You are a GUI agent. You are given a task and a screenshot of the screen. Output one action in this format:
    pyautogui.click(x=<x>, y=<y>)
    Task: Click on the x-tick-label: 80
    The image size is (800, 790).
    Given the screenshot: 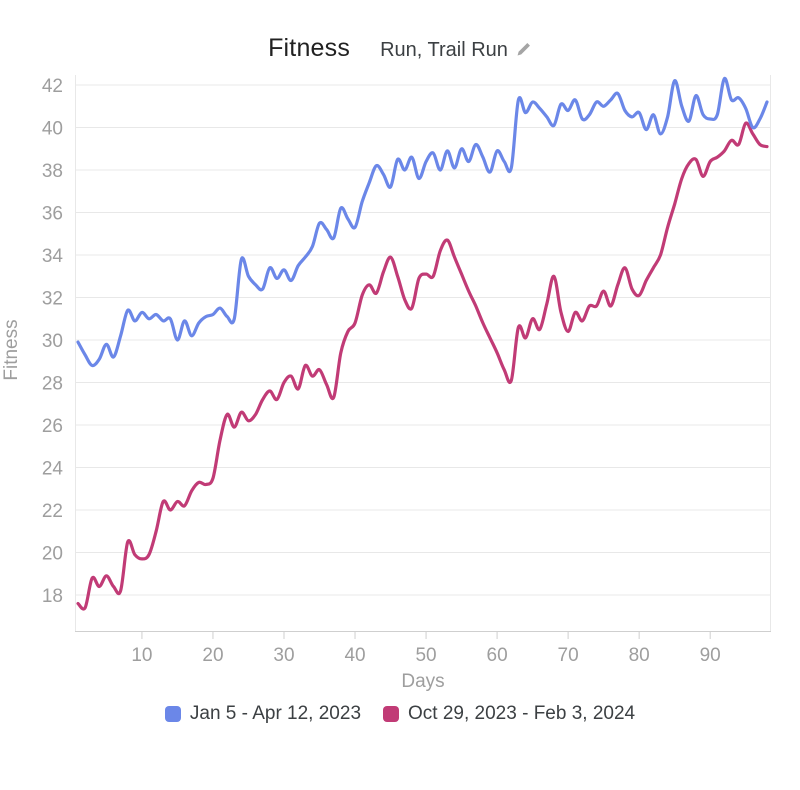 What is the action you would take?
    pyautogui.click(x=639, y=655)
    